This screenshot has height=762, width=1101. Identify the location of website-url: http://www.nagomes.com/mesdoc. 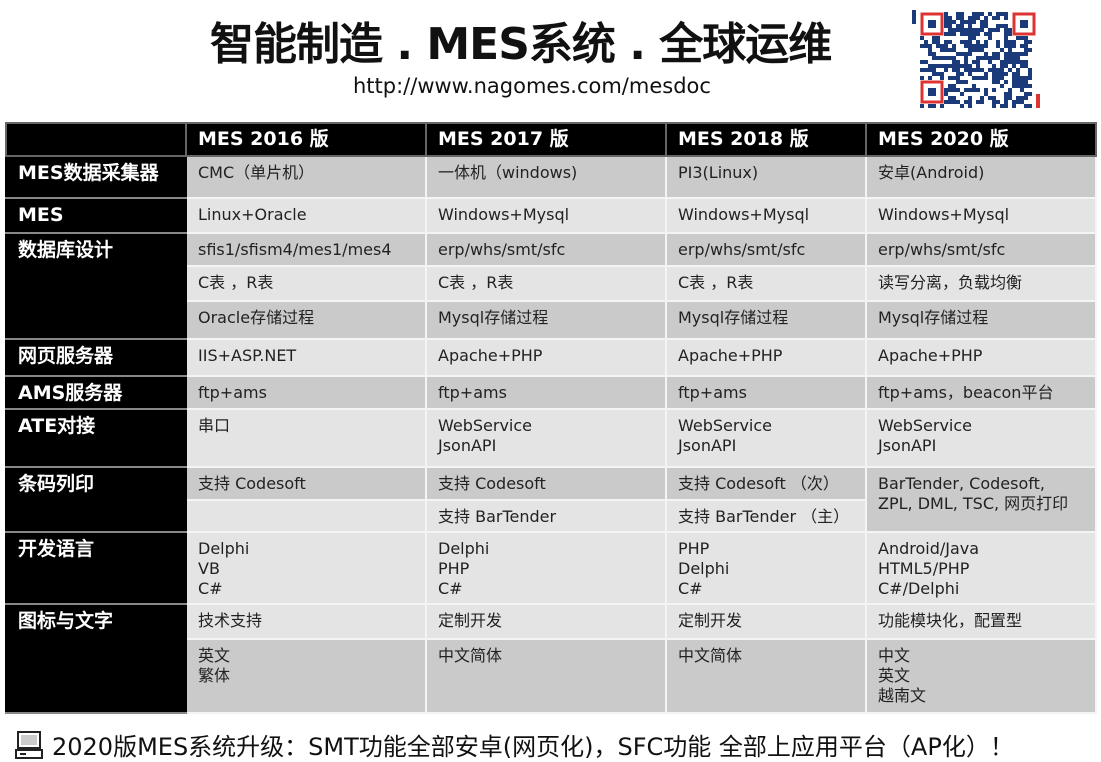
(532, 86).